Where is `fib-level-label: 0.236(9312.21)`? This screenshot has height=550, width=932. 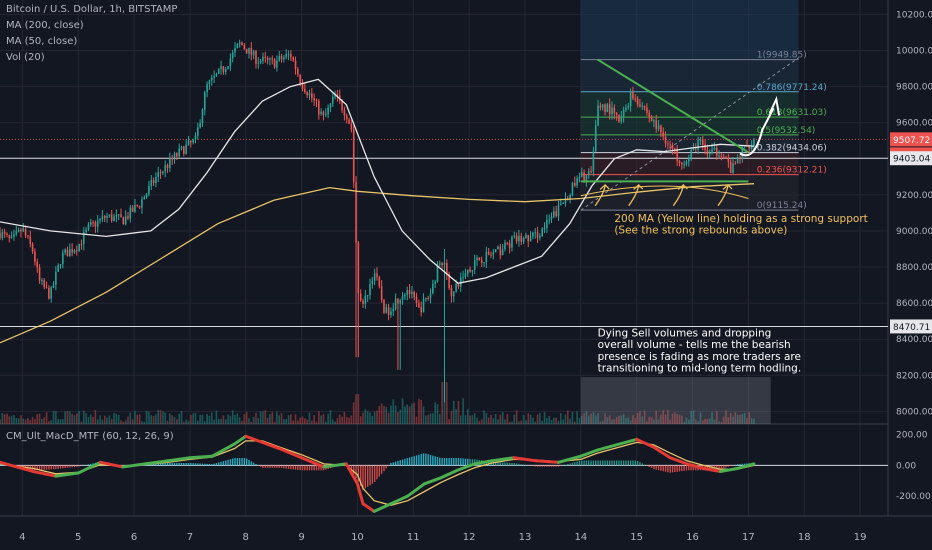
fib-level-label: 0.236(9312.21) is located at coordinates (792, 171).